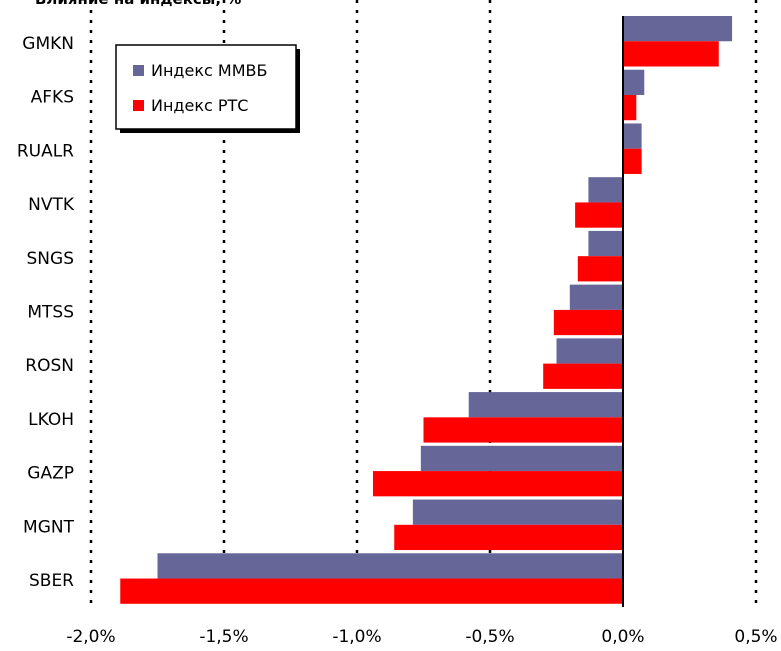 The image size is (781, 651). Describe the element at coordinates (48, 44) in the screenshot. I see `category-label: GMKN` at that location.